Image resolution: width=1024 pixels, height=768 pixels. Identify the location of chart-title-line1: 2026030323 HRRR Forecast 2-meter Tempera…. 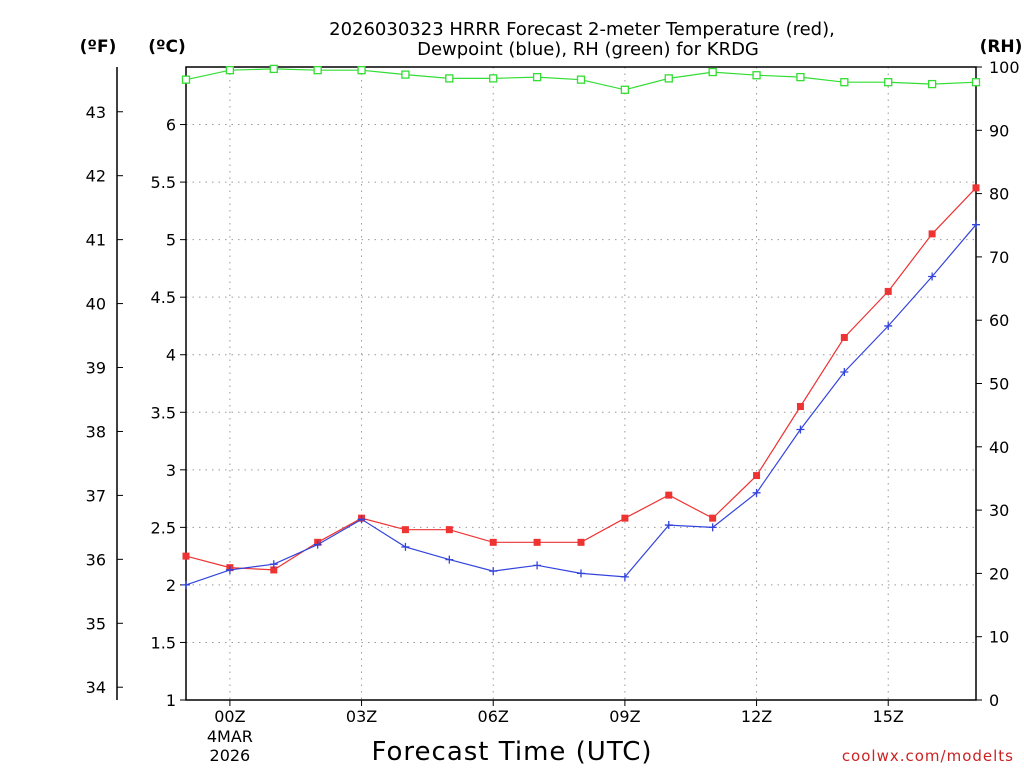
(582, 29).